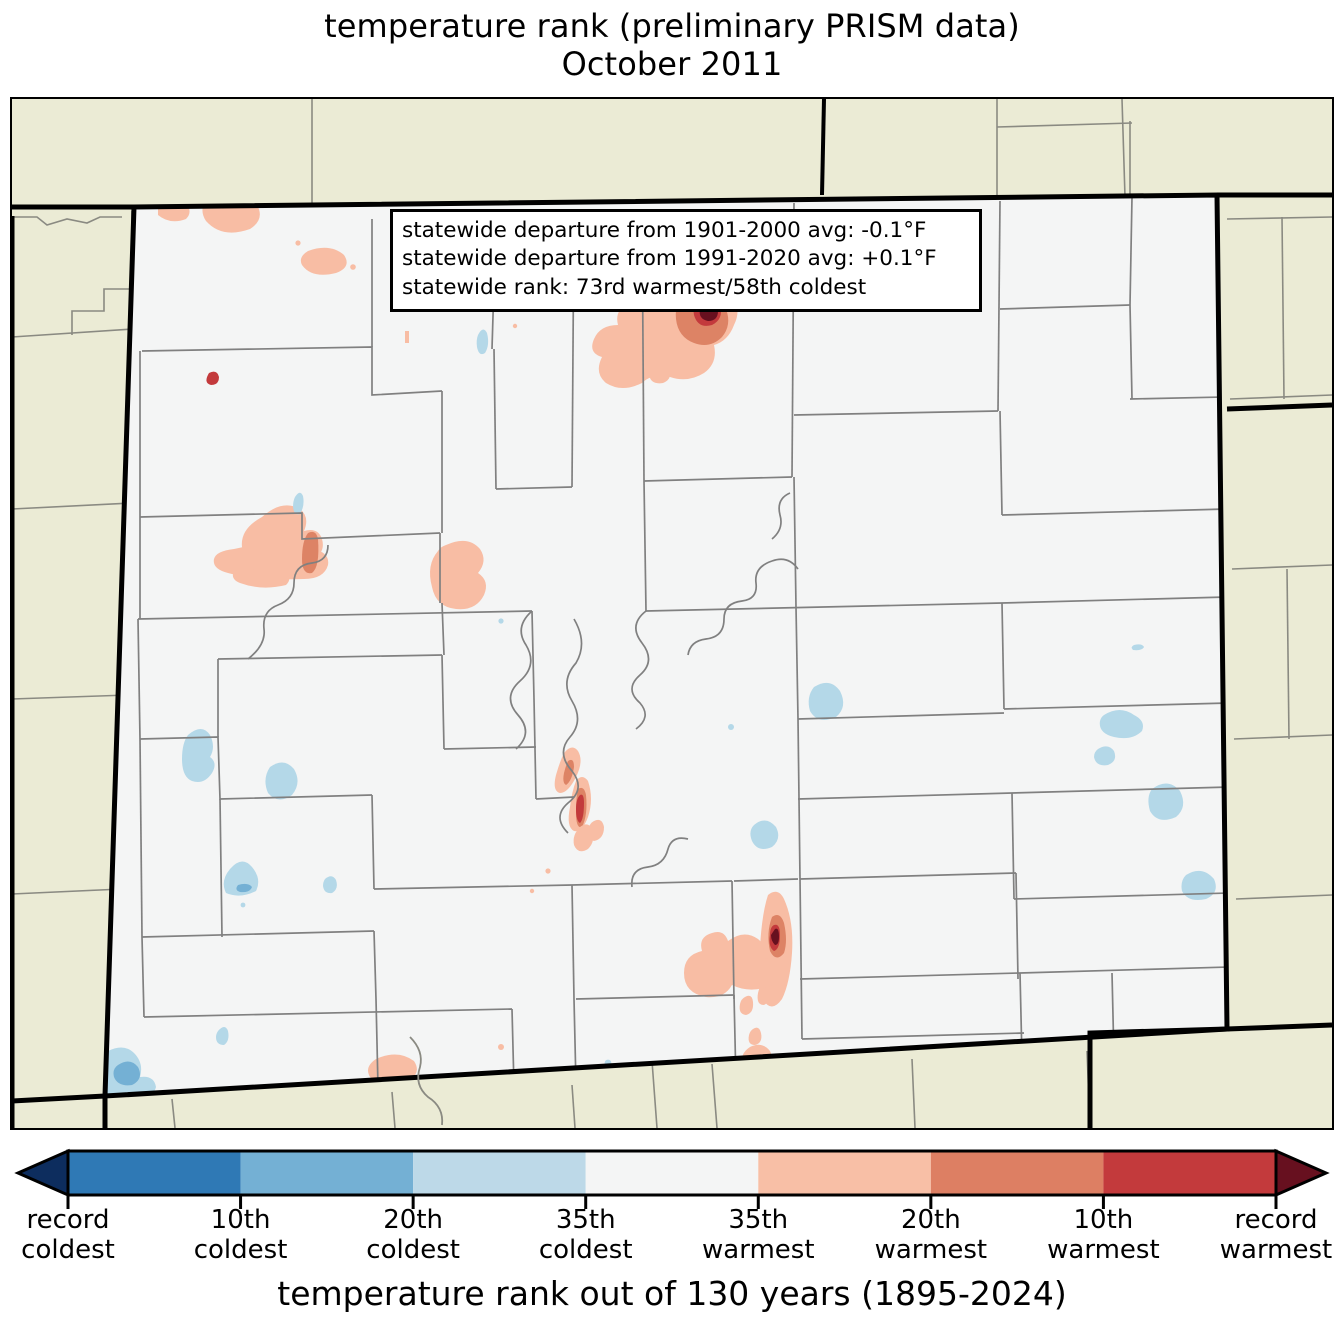 The height and width of the screenshot is (1332, 1344). What do you see at coordinates (240, 1250) in the screenshot?
I see `colorbar-label-1-bottom: coldest` at bounding box center [240, 1250].